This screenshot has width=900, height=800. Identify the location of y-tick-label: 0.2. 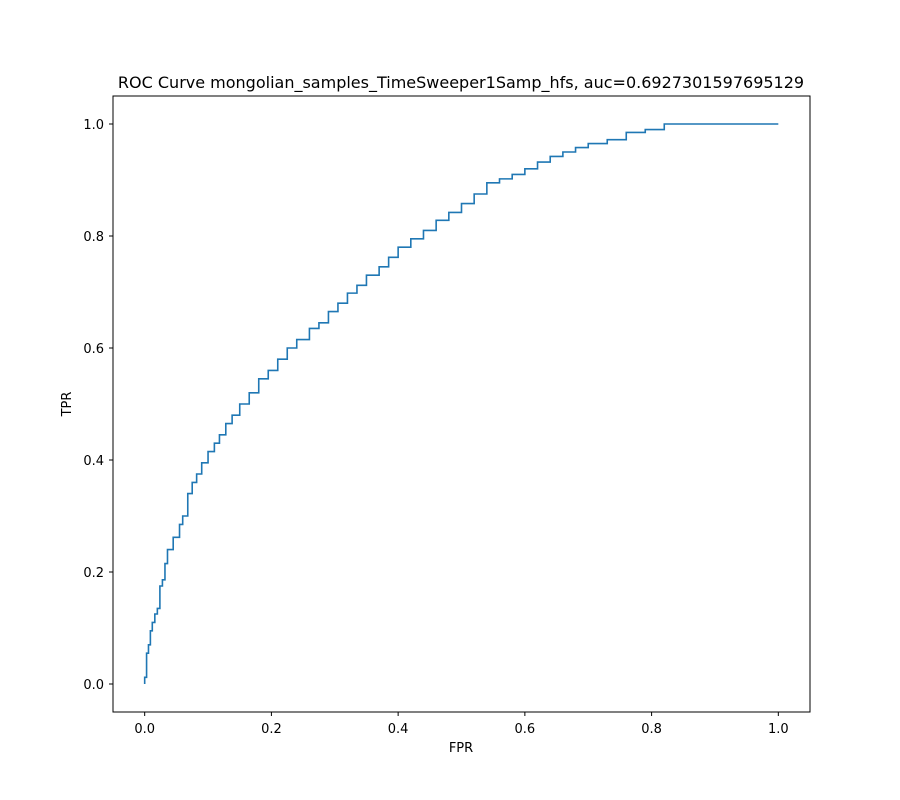
(93, 573).